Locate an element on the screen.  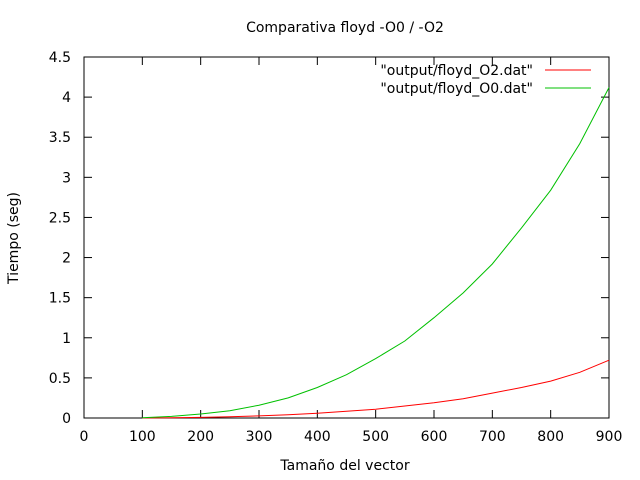
y-axis-label: Tiempo (seg) is located at coordinates (14, 238).